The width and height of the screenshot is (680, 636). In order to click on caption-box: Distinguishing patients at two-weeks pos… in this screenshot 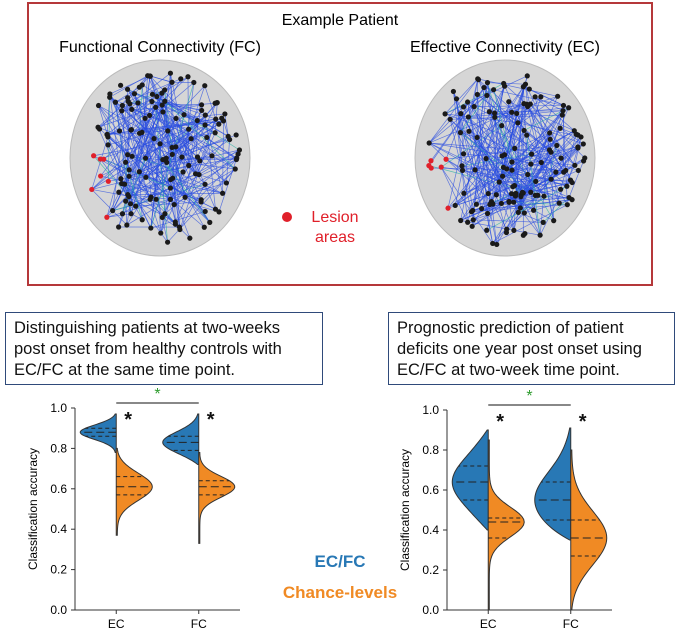, I will do `click(164, 348)`.